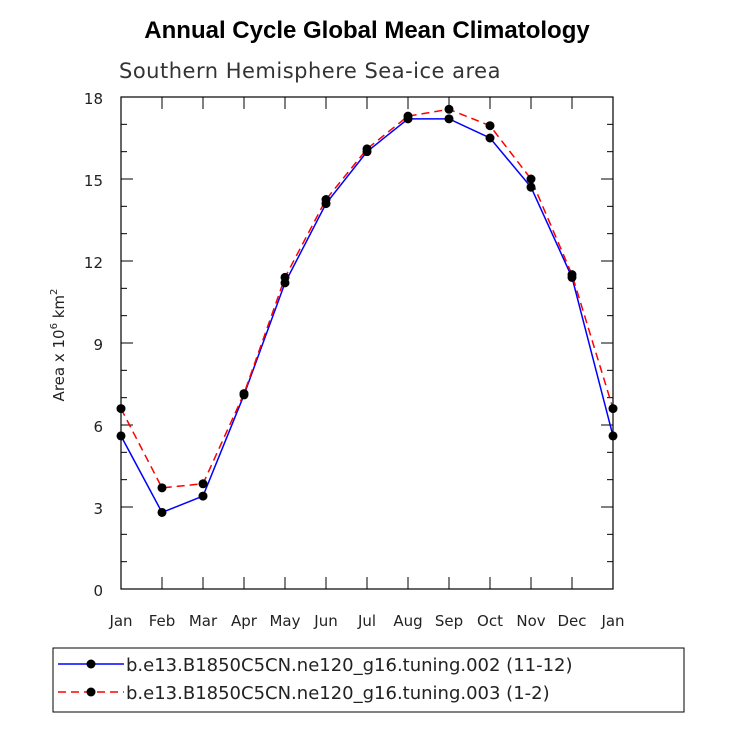  What do you see at coordinates (59, 306) in the screenshot?
I see `y-axis-label-unit: km` at bounding box center [59, 306].